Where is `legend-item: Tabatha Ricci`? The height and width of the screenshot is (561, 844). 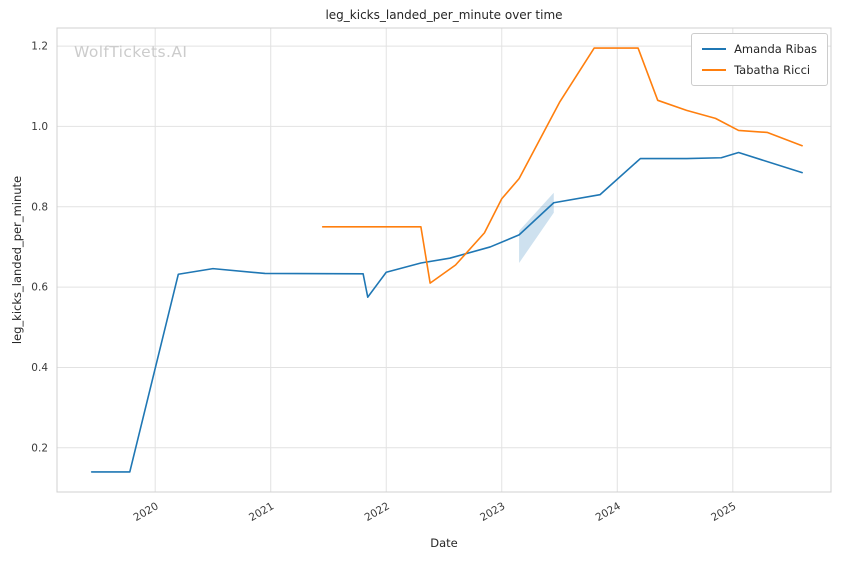
legend-item: Tabatha Ricci is located at coordinates (759, 70).